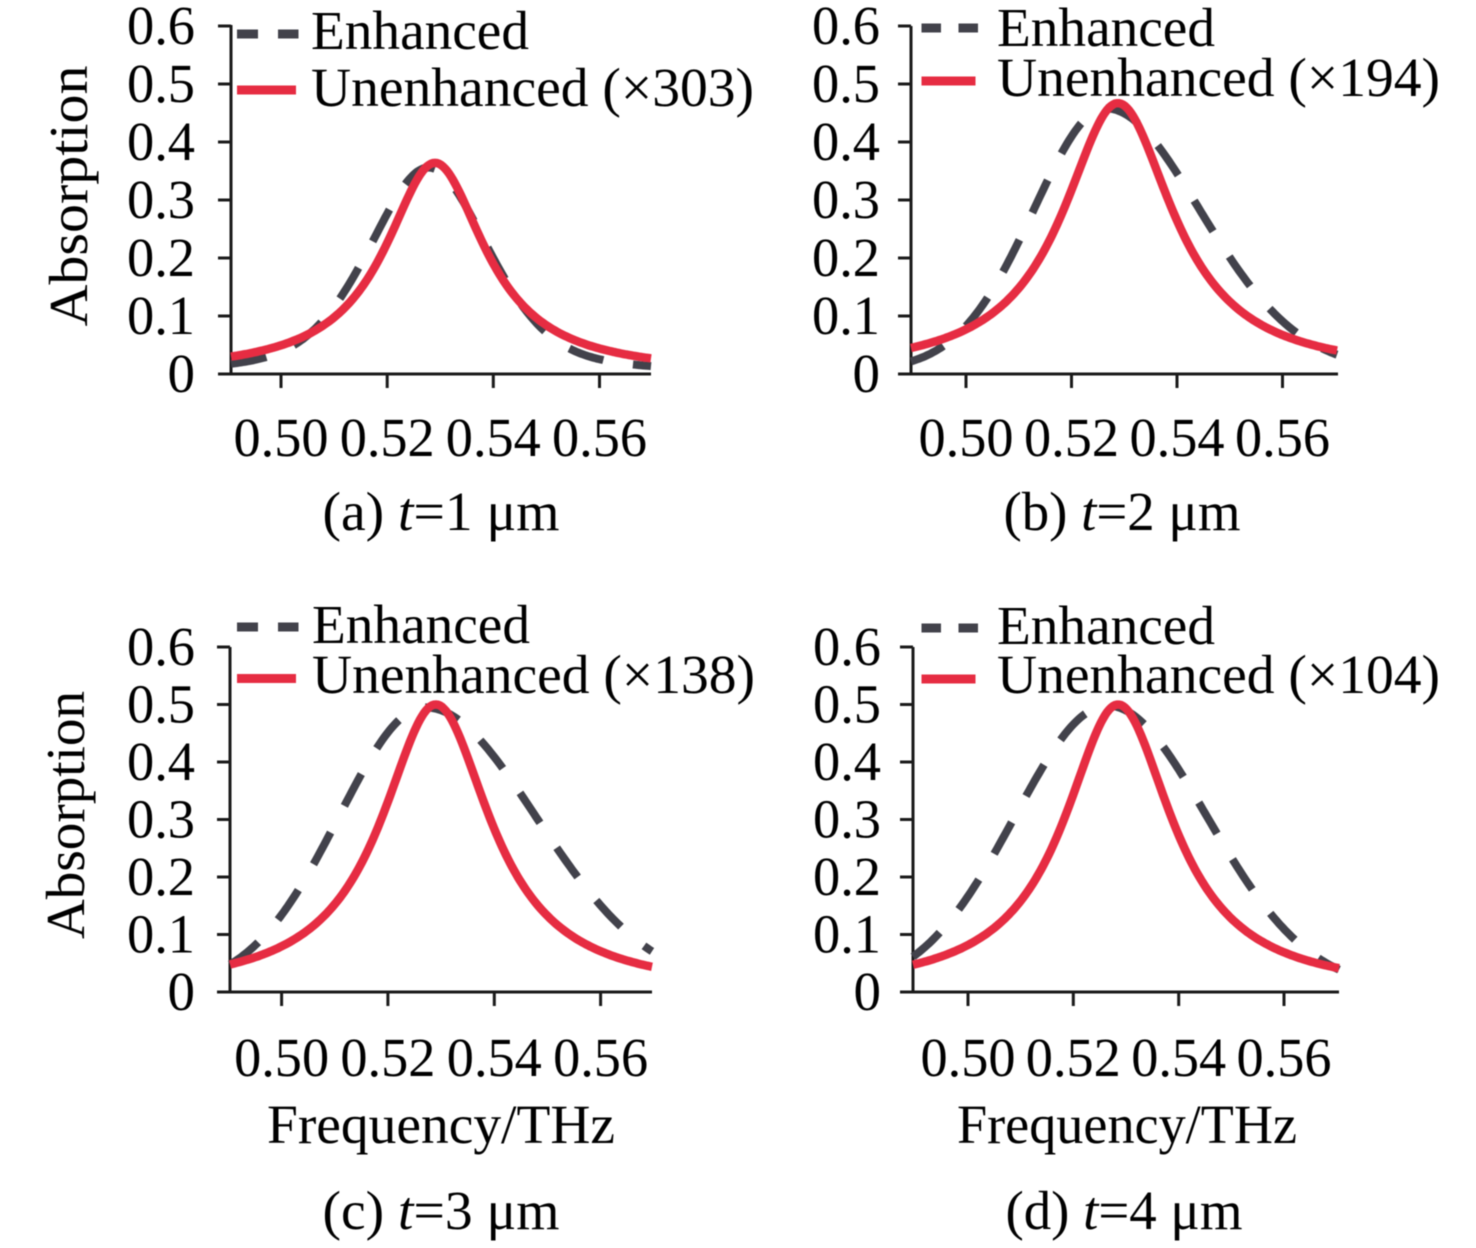 The height and width of the screenshot is (1248, 1476). I want to click on svg-text: (d) t=4 μm, so click(1124, 1210).